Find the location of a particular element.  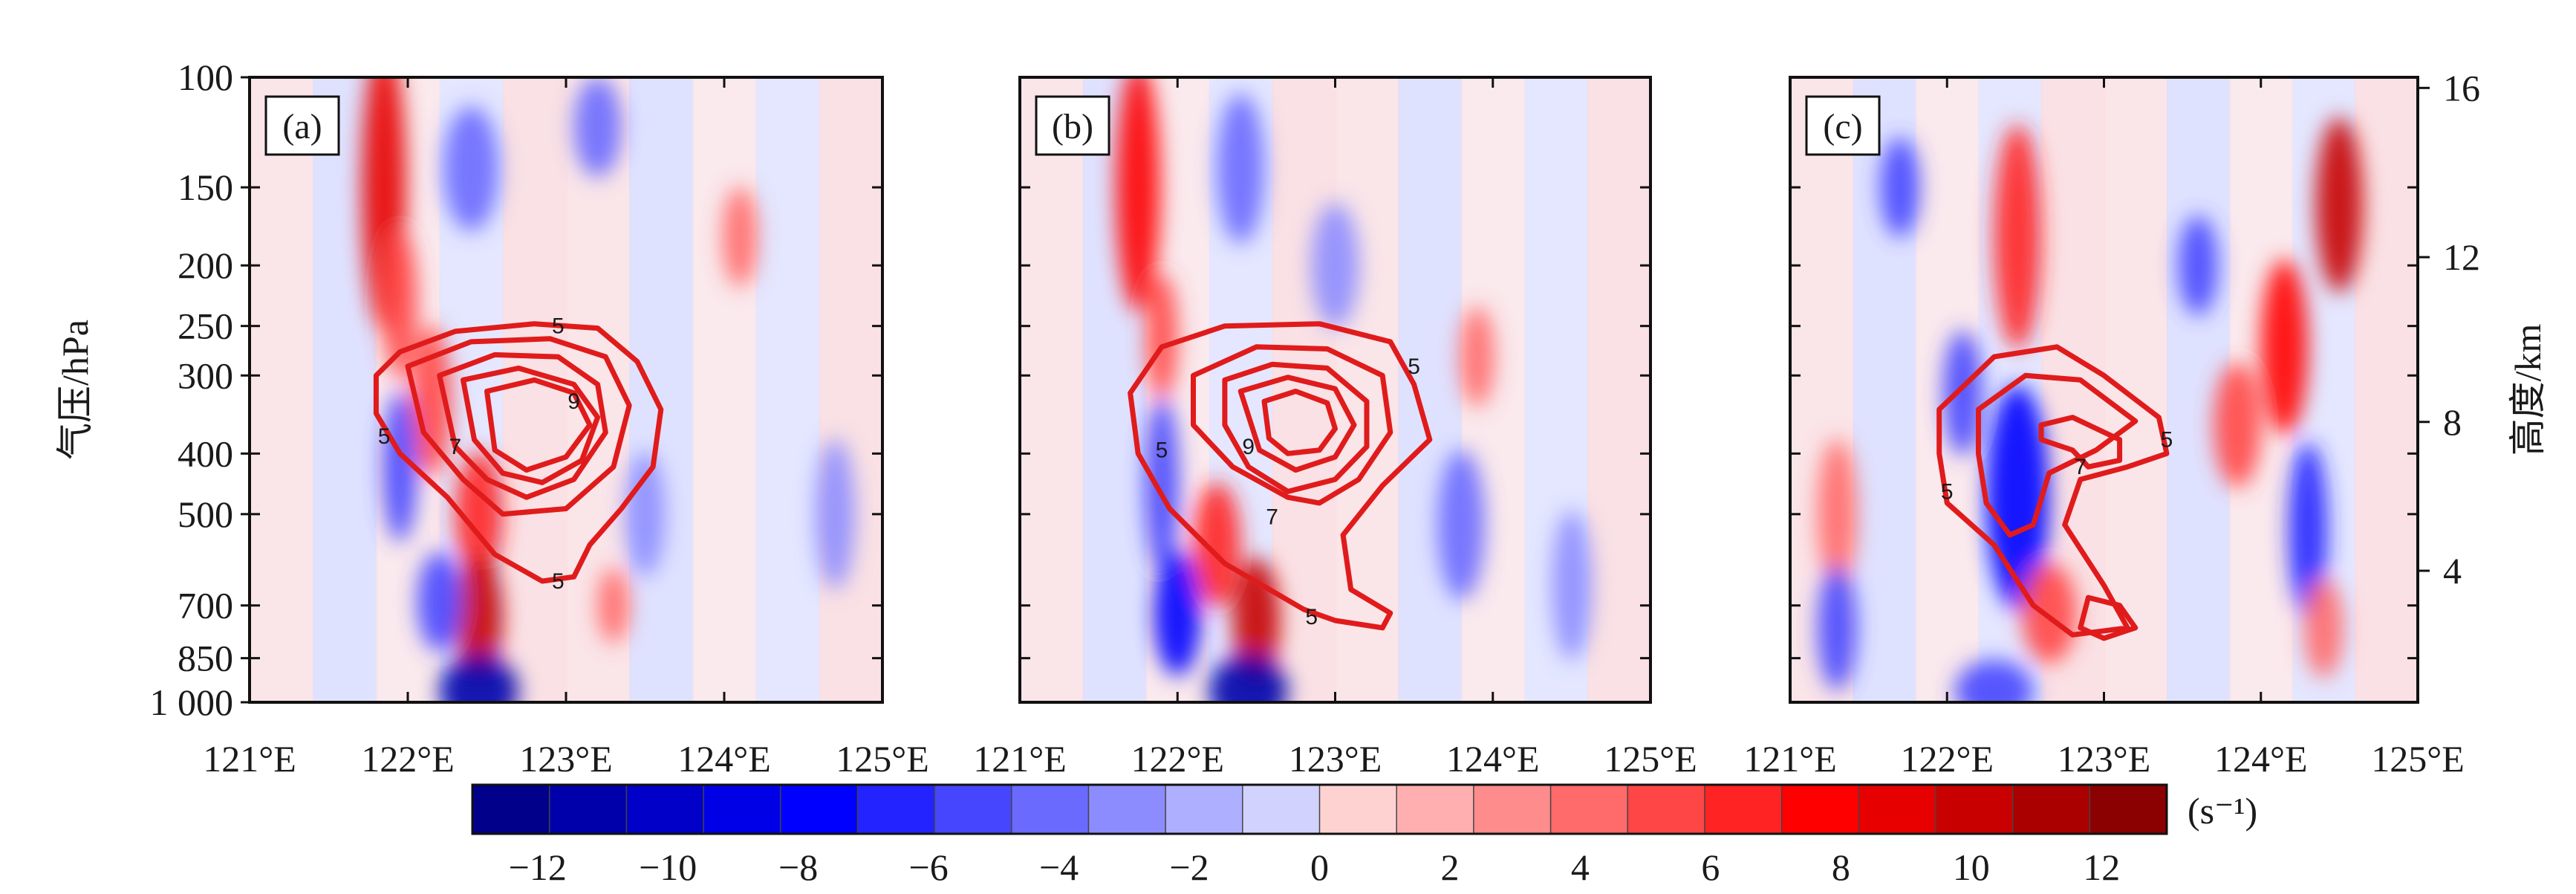

panel-label-box is located at coordinates (1843, 125).